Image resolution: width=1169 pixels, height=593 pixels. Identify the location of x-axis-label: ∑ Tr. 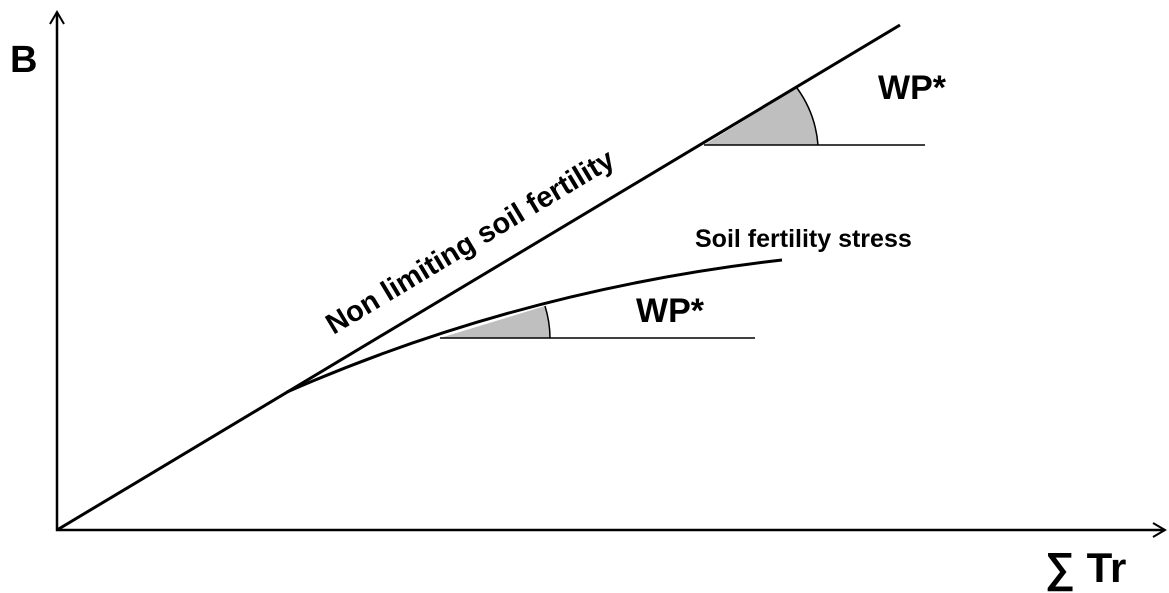
(1085, 568).